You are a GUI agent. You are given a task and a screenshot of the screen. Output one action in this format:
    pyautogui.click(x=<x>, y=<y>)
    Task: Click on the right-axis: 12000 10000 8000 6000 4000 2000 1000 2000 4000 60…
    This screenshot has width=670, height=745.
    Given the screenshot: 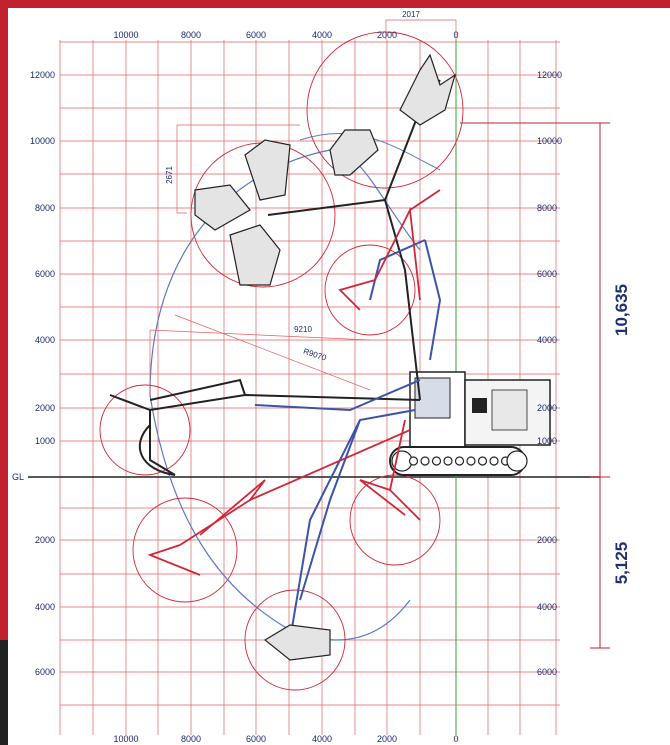 What is the action you would take?
    pyautogui.click(x=549, y=373)
    